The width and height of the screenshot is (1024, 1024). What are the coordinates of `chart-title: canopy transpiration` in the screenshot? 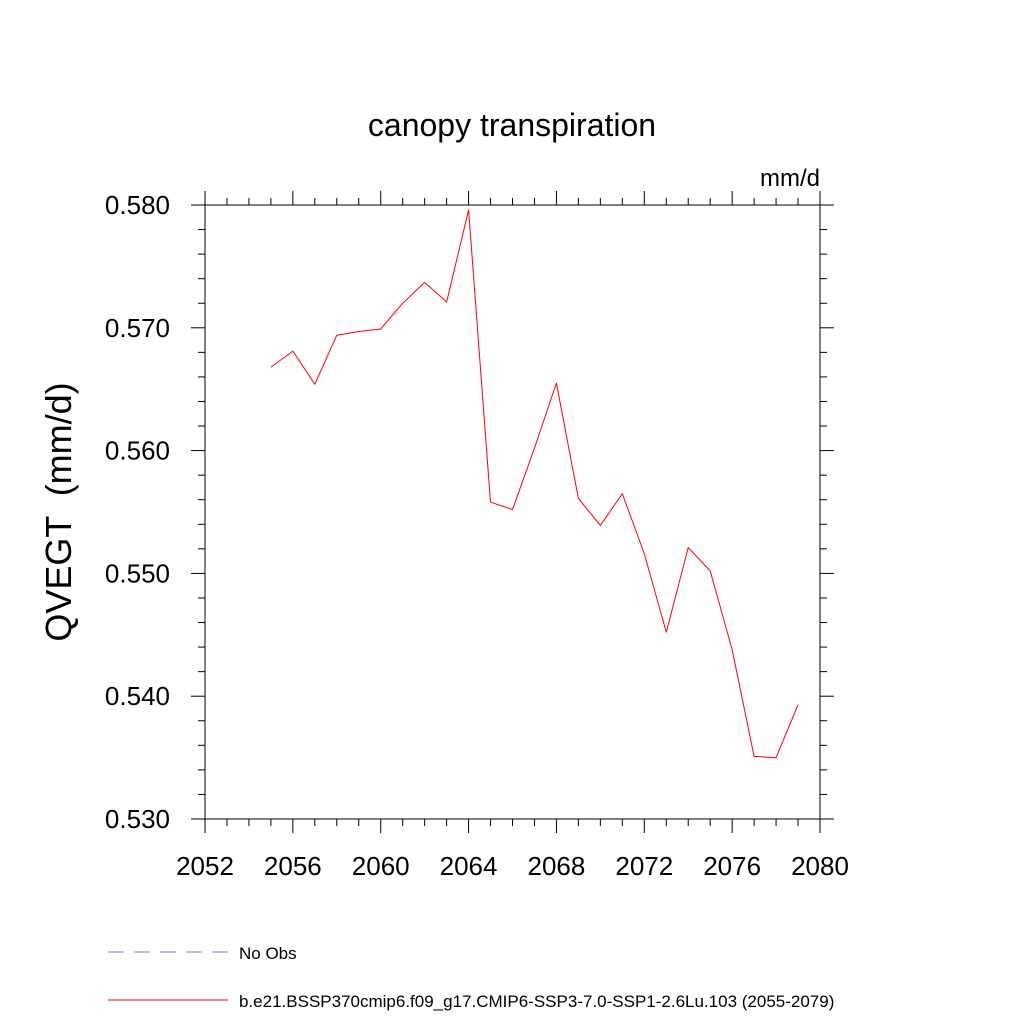 It's located at (512, 125).